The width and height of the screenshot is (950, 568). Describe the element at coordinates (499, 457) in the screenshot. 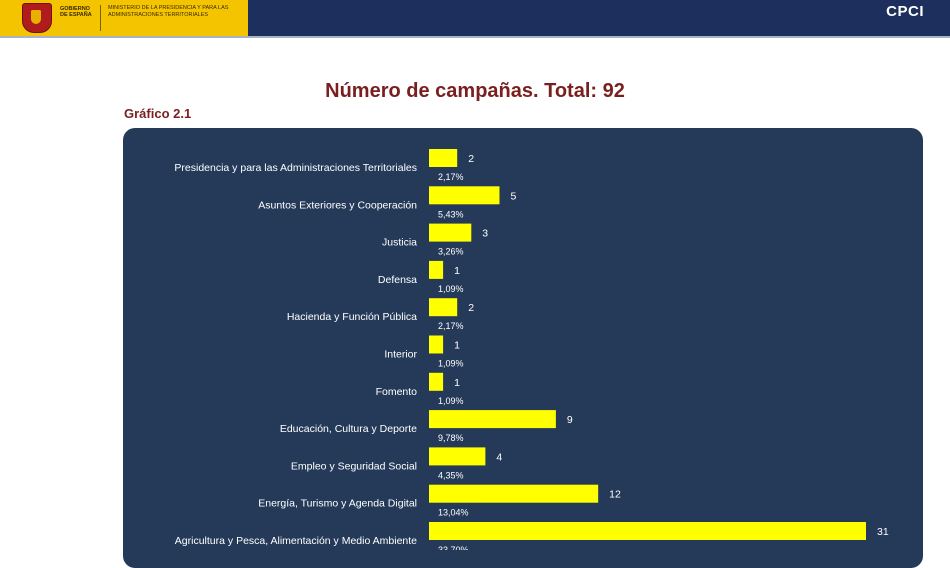

I see `value-label: 4` at that location.